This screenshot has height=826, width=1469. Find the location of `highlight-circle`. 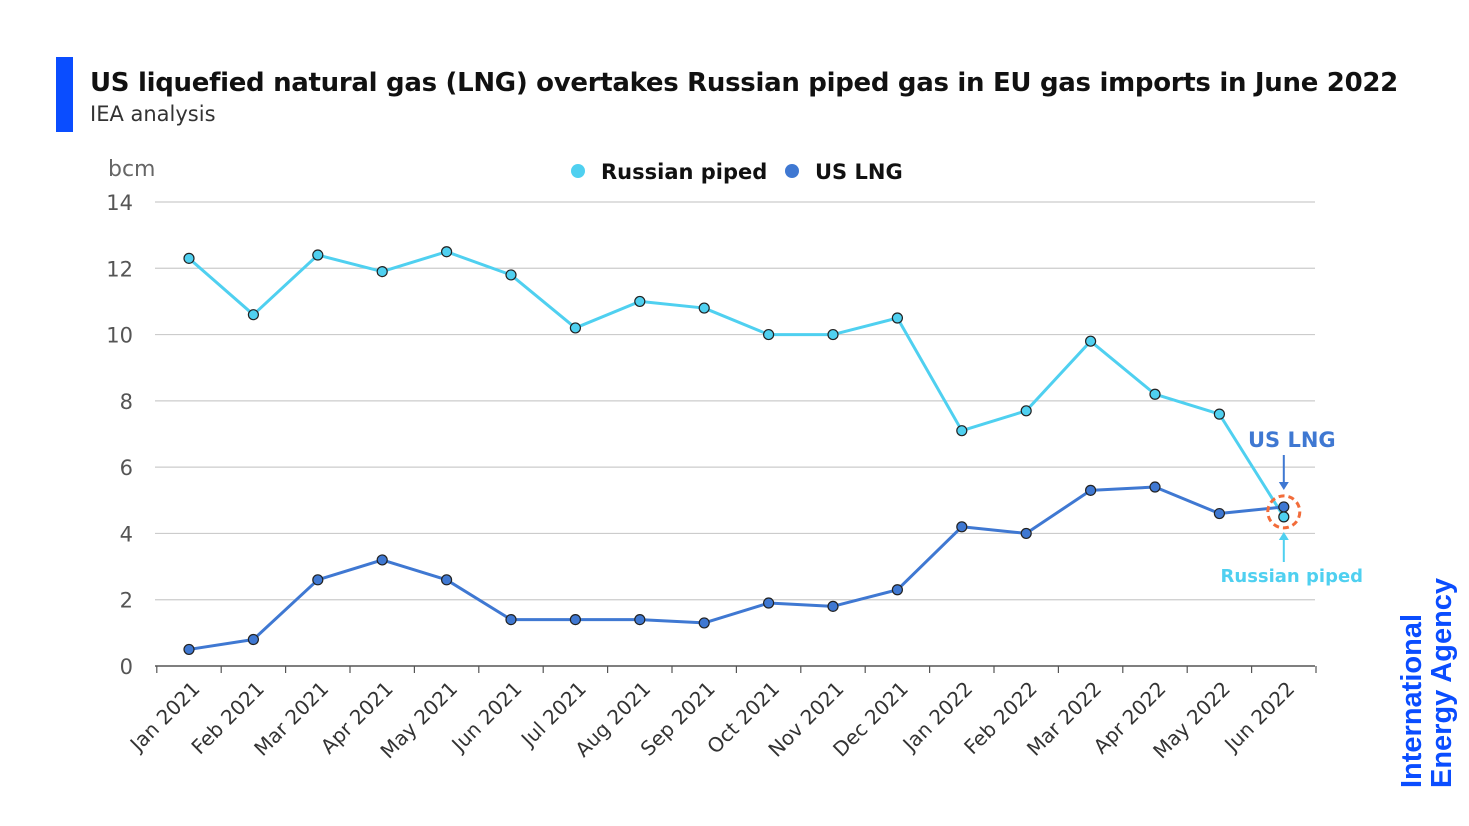

highlight-circle is located at coordinates (1284, 512).